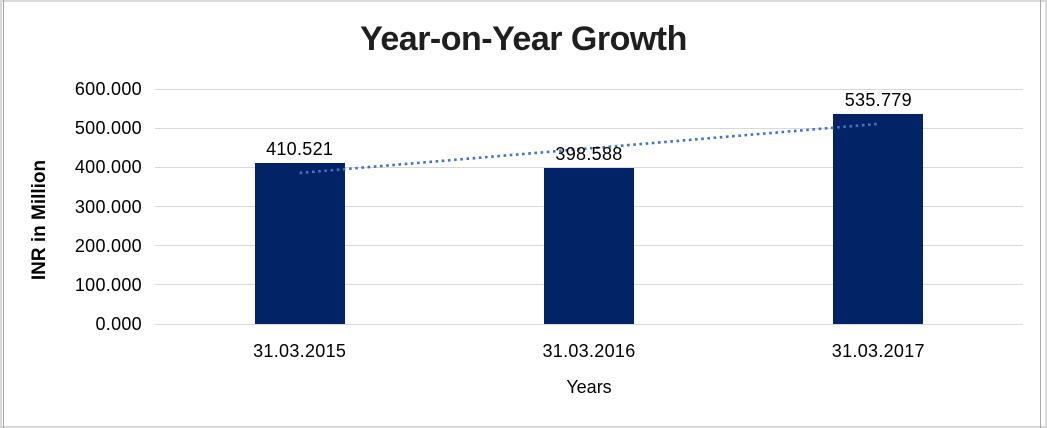 Image resolution: width=1047 pixels, height=428 pixels. I want to click on x-axis-tick-label: 31.03.2016, so click(589, 351).